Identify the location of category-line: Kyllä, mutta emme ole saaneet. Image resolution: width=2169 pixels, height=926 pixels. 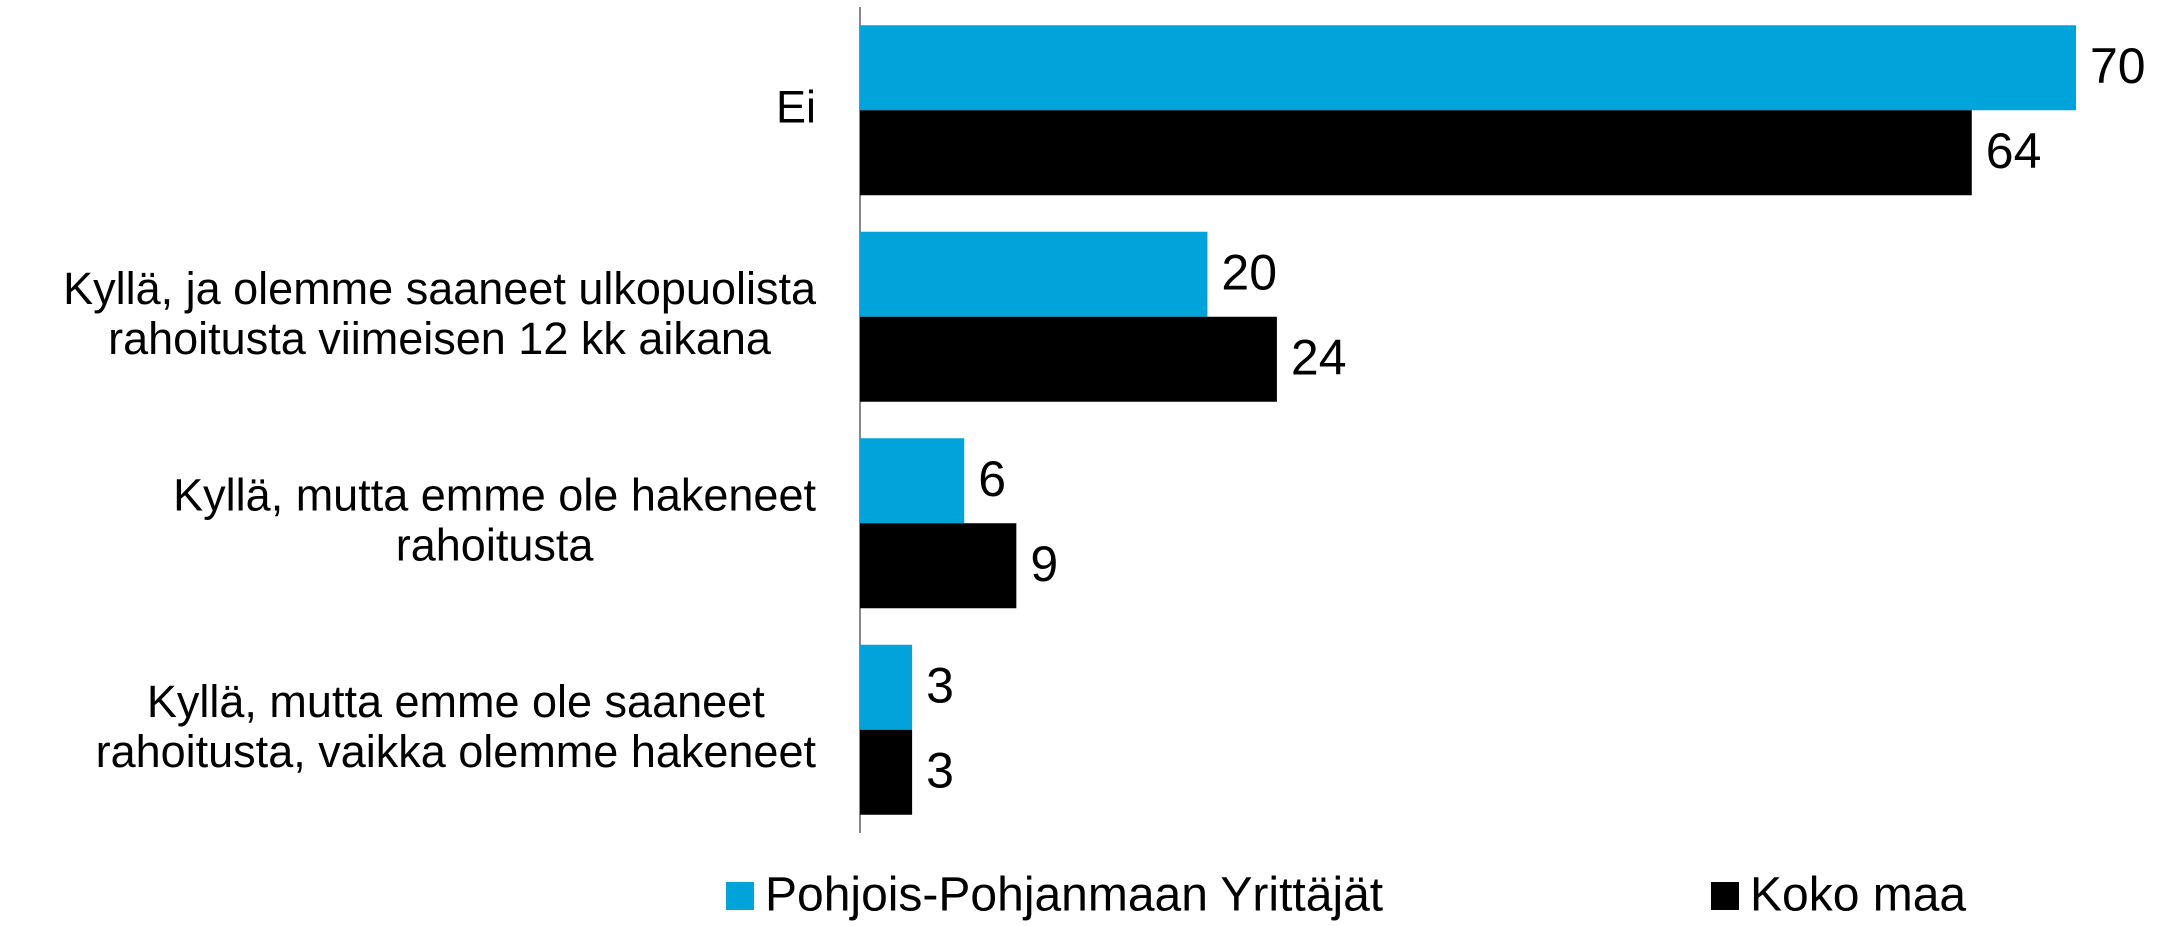
(456, 701).